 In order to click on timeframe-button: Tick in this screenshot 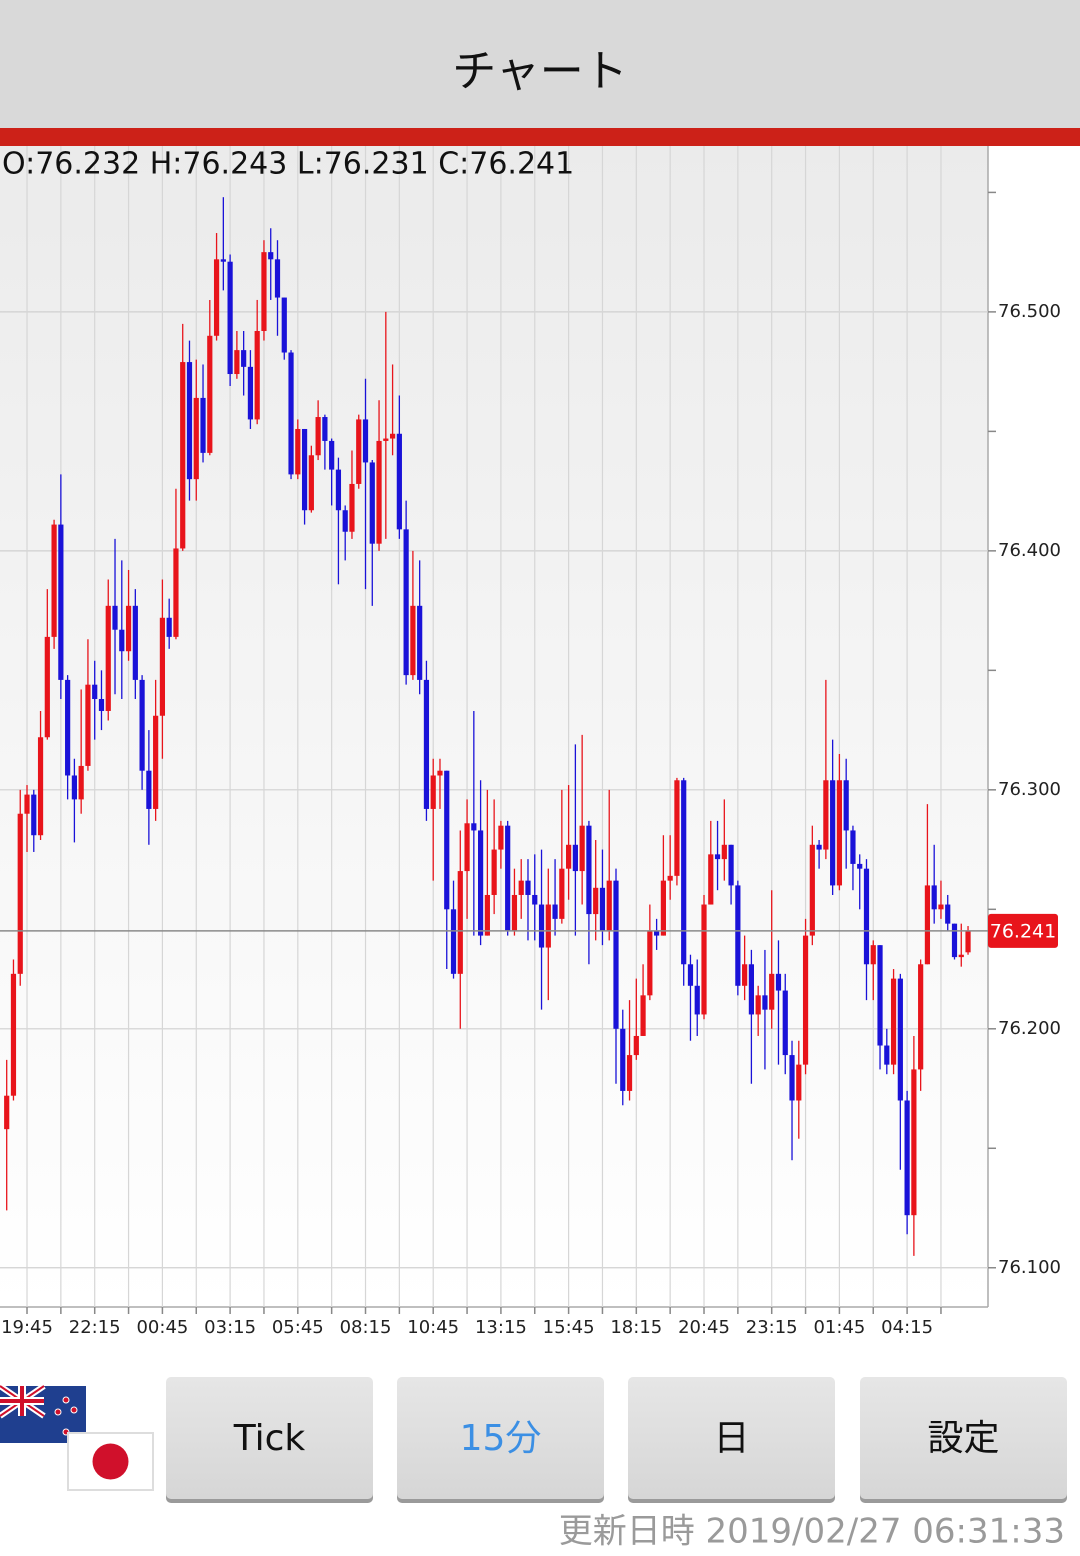, I will do `click(269, 1440)`.